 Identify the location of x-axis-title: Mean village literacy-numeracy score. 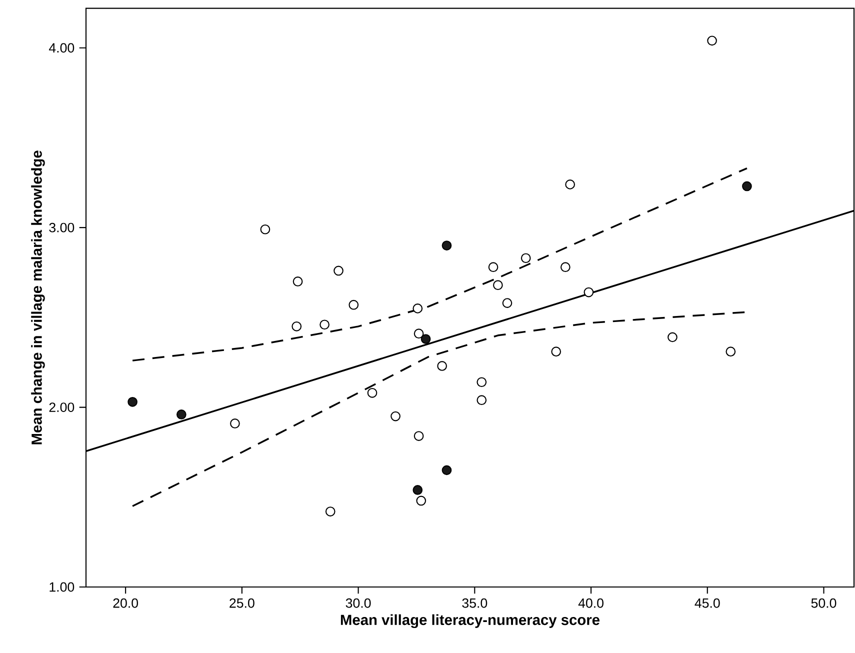
(470, 621).